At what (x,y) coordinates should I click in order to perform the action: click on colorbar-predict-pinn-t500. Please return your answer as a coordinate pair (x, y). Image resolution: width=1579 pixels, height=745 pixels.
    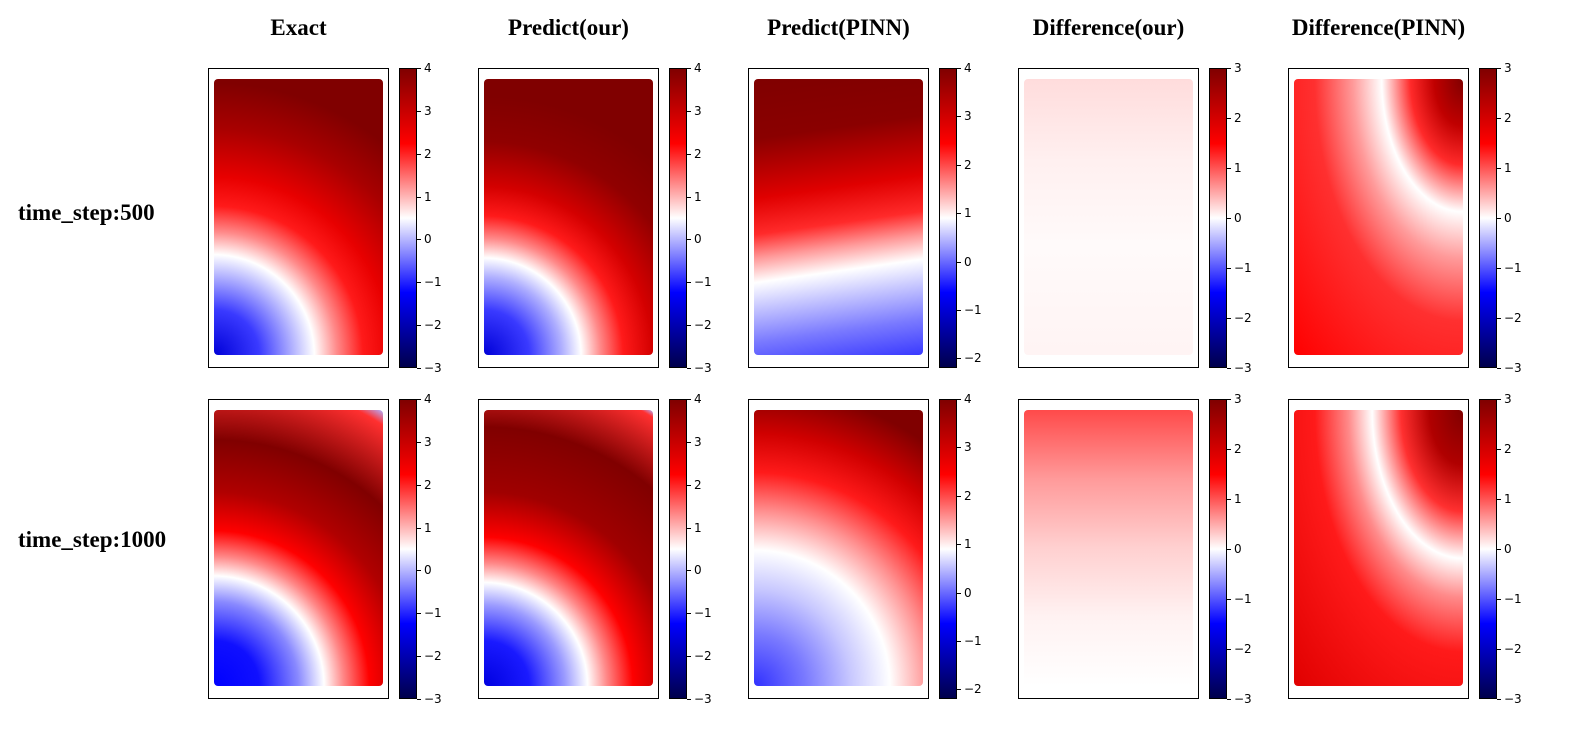
    Looking at the image, I should click on (948, 218).